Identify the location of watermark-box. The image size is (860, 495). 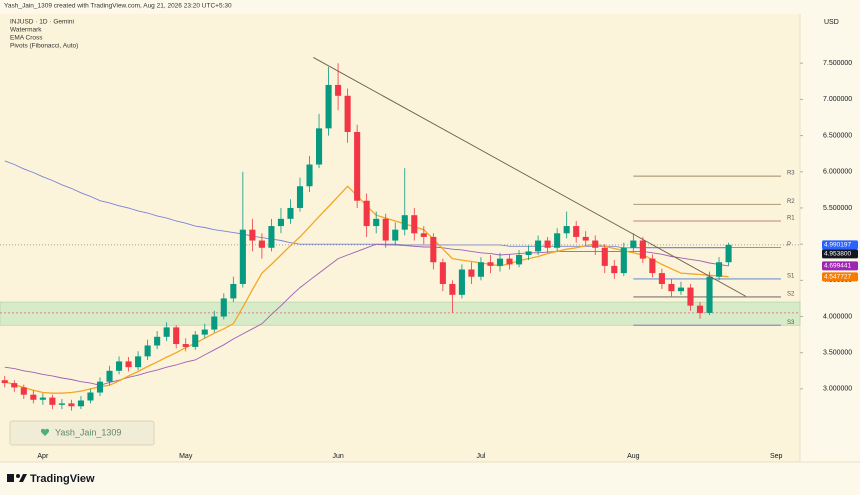
(82, 433).